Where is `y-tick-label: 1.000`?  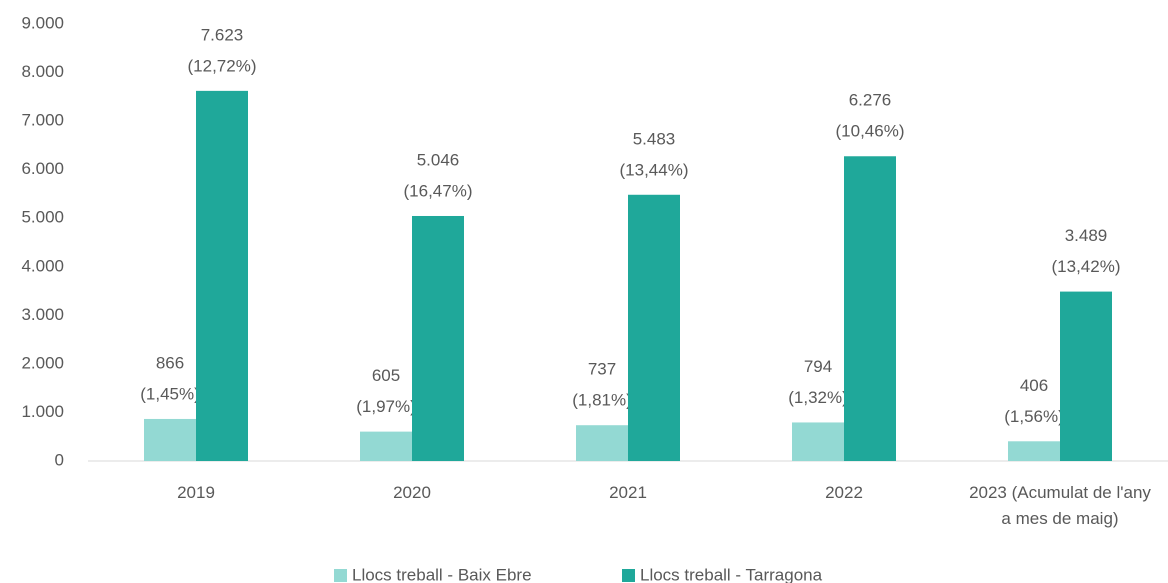
y-tick-label: 1.000 is located at coordinates (42, 411).